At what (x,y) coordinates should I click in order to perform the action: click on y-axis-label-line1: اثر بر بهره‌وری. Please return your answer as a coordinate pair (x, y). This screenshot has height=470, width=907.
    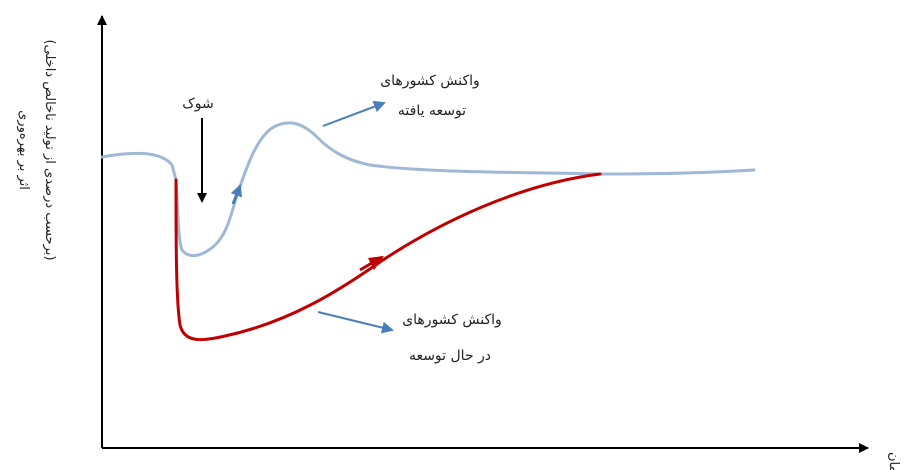
    Looking at the image, I should click on (23, 150).